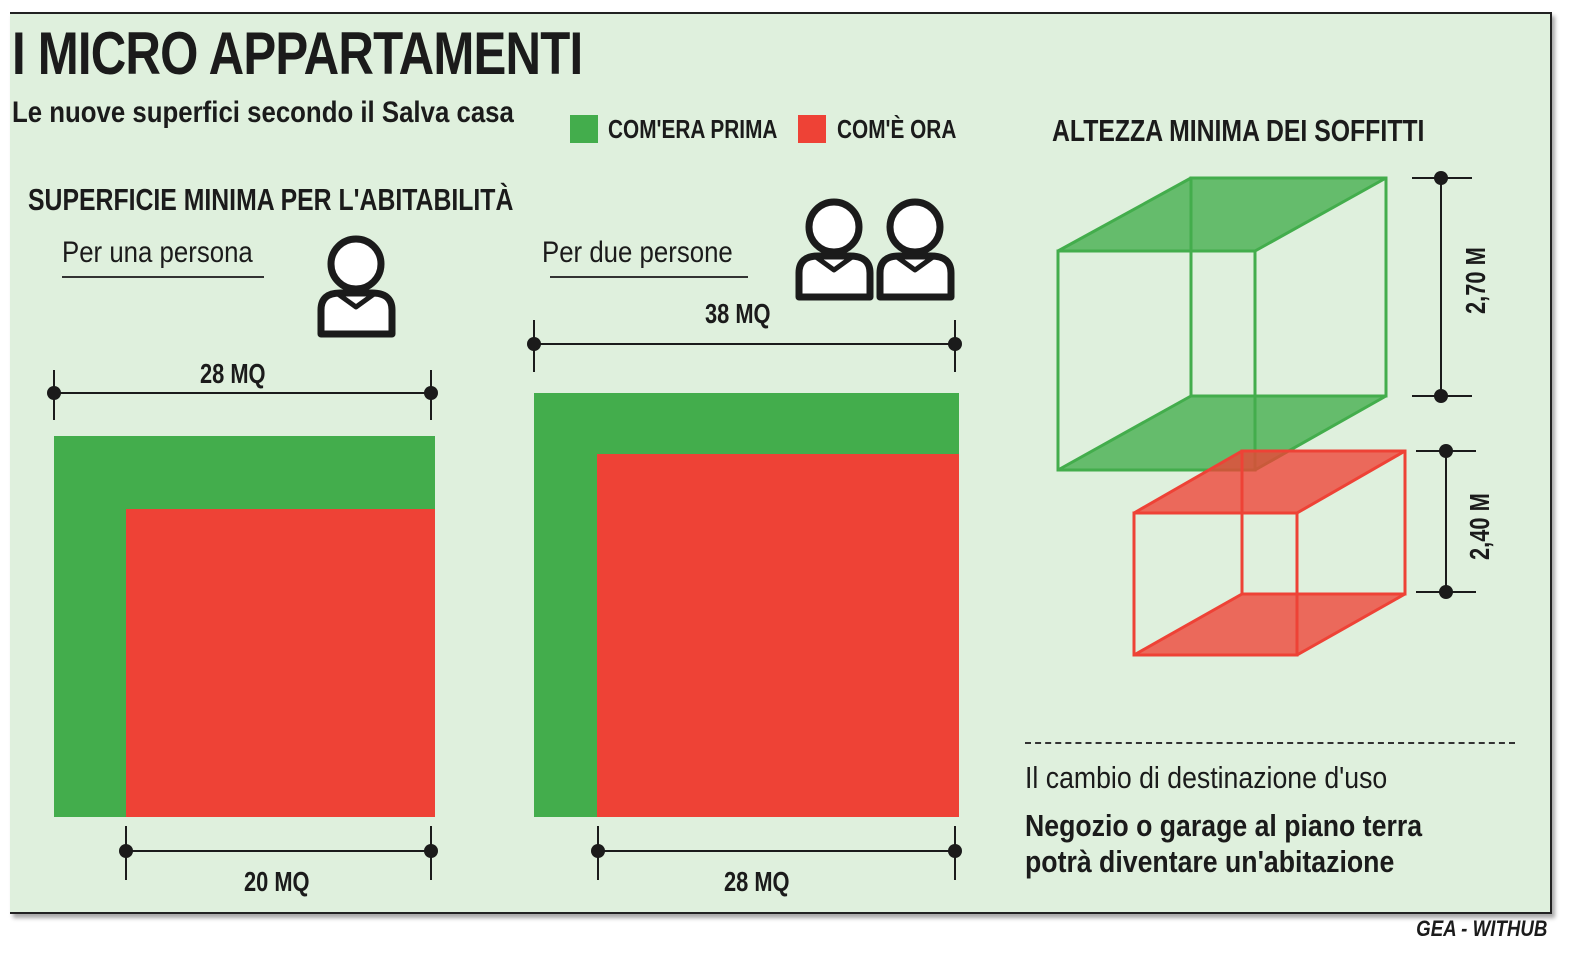 The height and width of the screenshot is (976, 1593). Describe the element at coordinates (233, 373) in the screenshot. I see `one-person-before-dimension-label: 28 MQ` at that location.